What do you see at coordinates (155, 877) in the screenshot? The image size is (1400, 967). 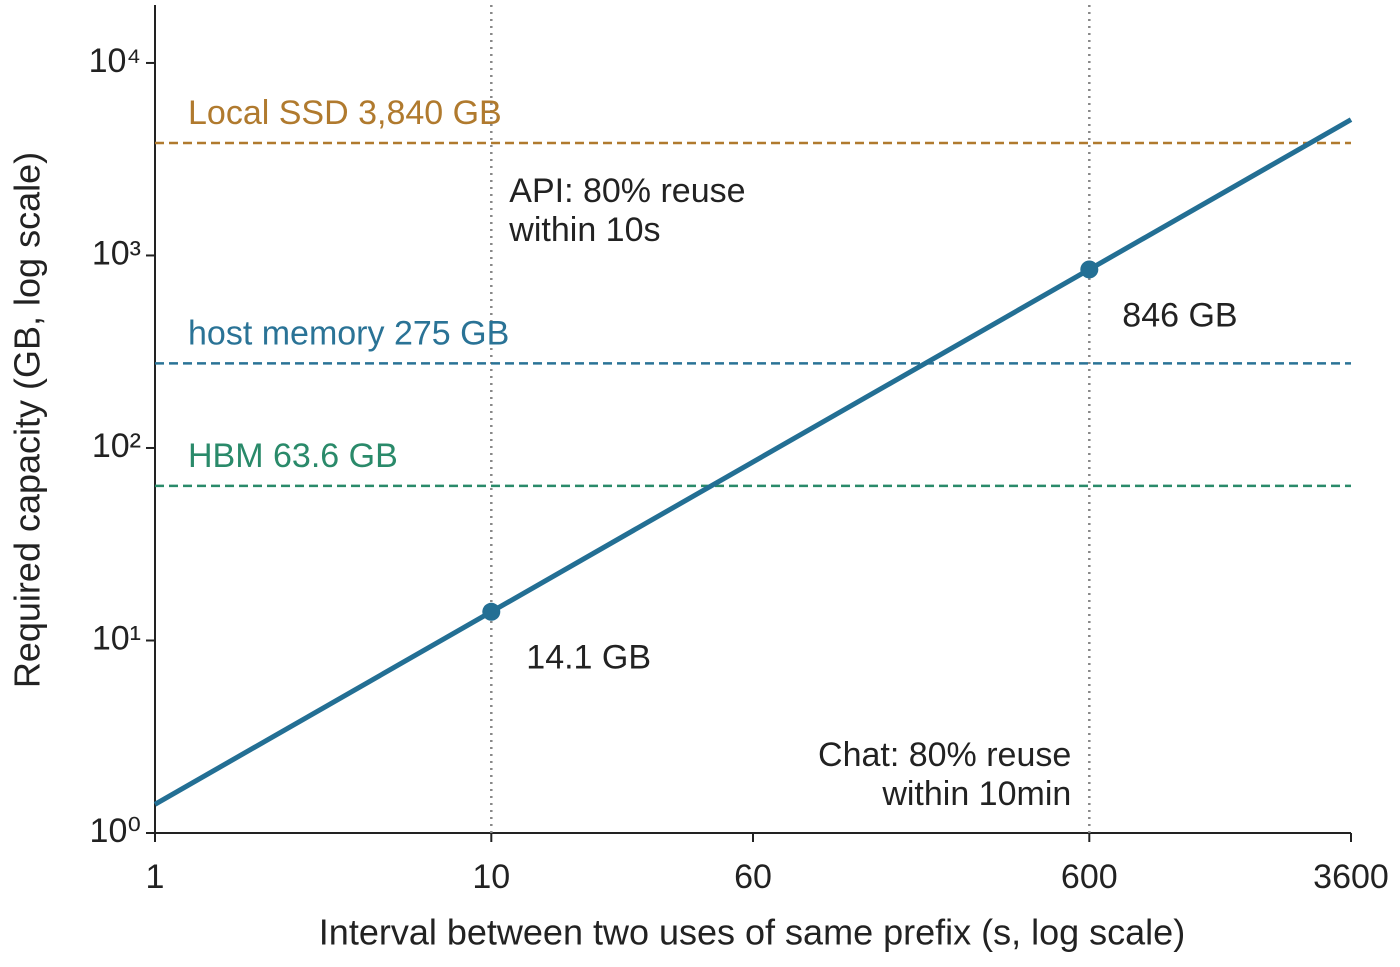 I see `x-tick-label: 1` at bounding box center [155, 877].